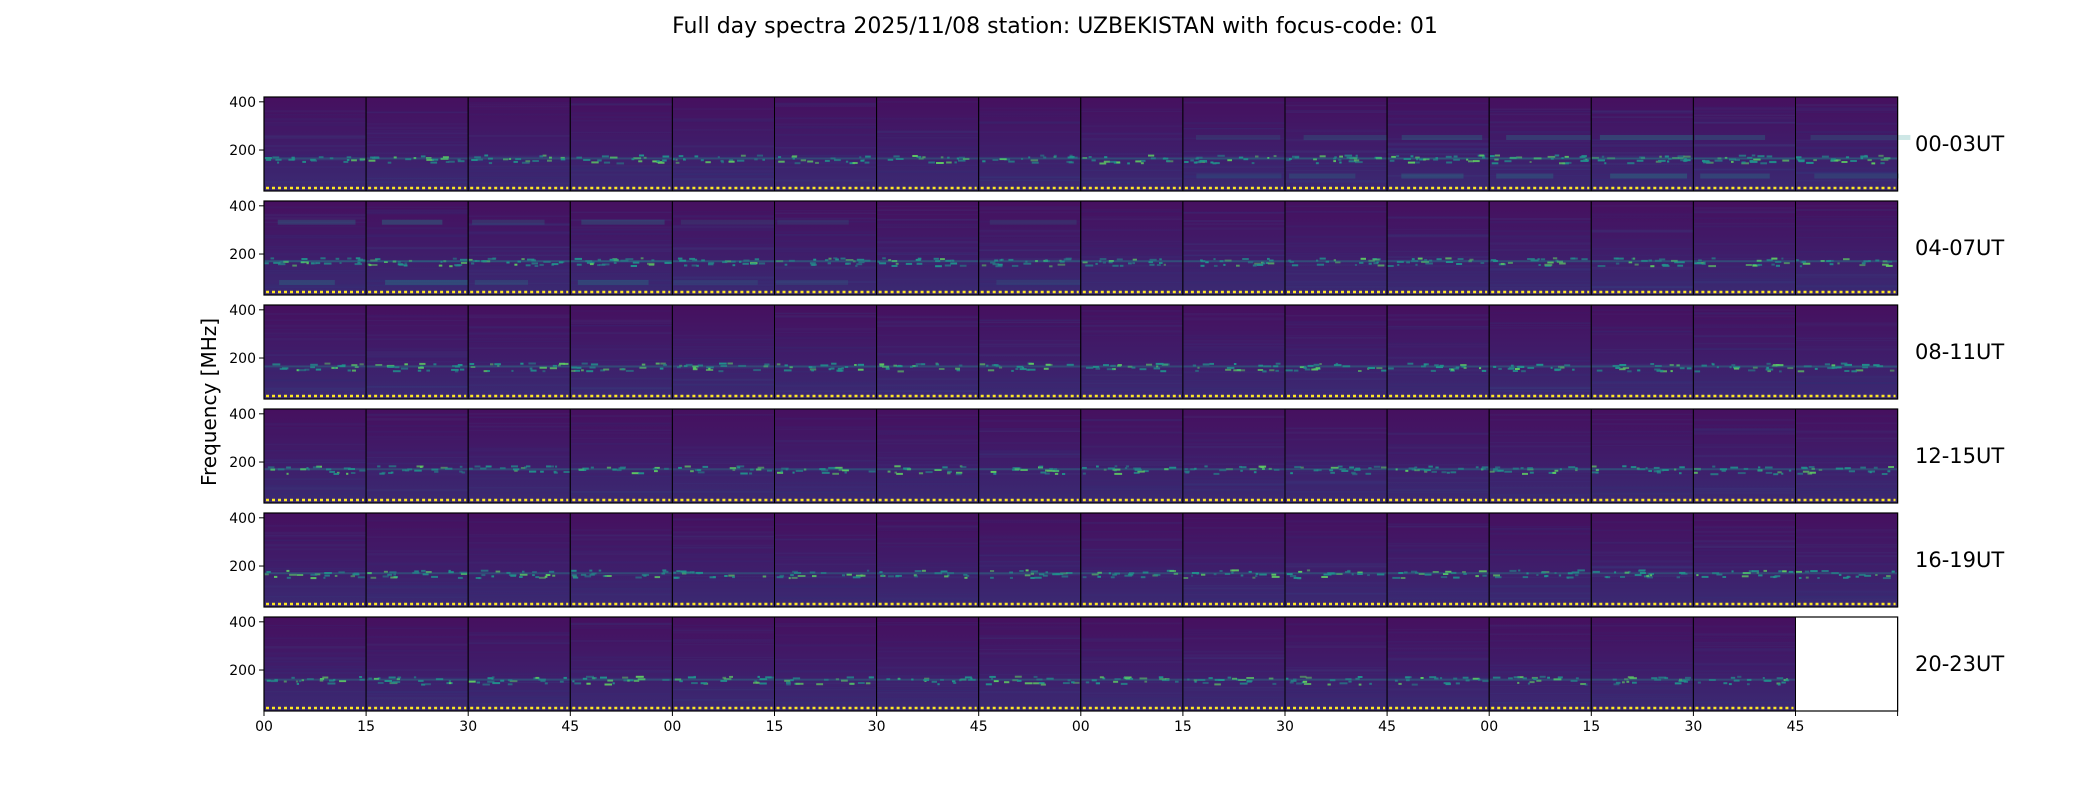 This screenshot has width=2100, height=800. Describe the element at coordinates (242, 415) in the screenshot. I see `y-tick-label: 400` at that location.